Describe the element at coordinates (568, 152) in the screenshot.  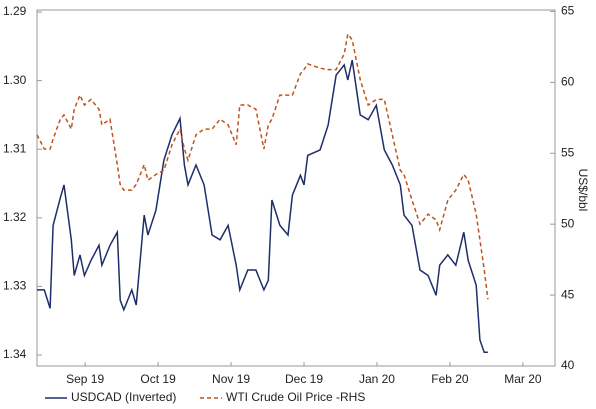
I see `y2-tick-label: 55` at that location.